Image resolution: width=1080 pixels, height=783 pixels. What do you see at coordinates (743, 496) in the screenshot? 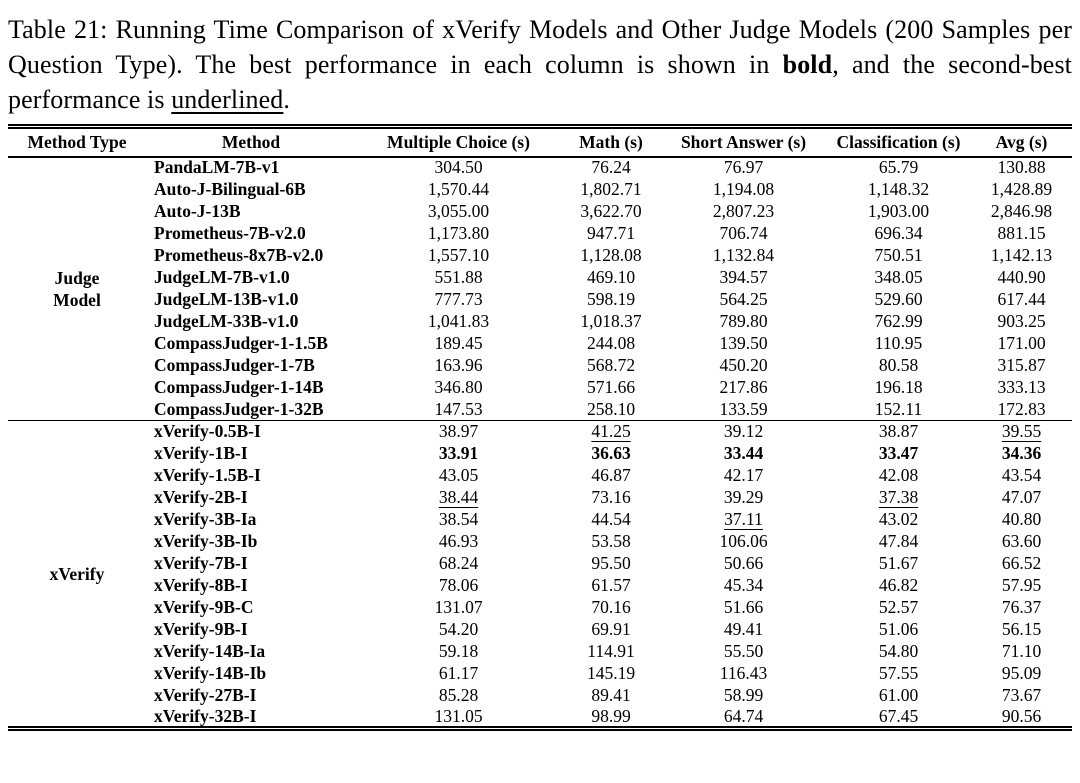
I see `value-cell: 39.29` at bounding box center [743, 496].